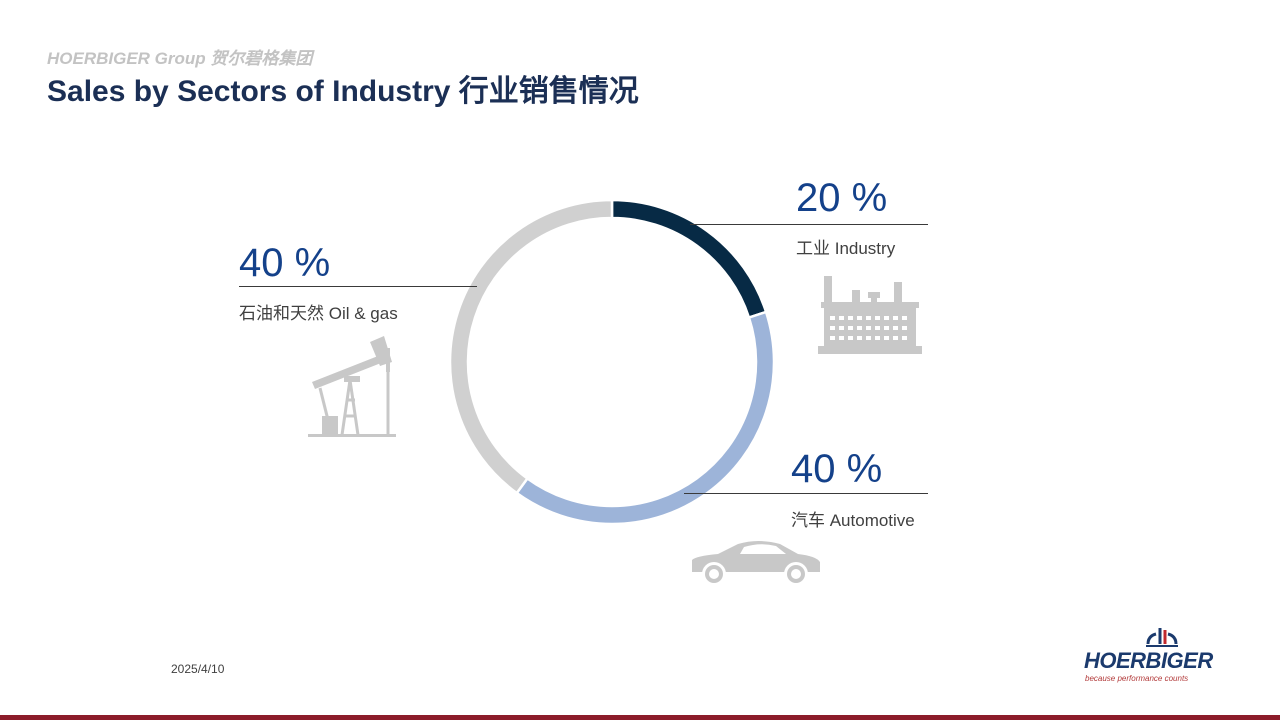 Image resolution: width=1280 pixels, height=720 pixels. Describe the element at coordinates (806, 493) in the screenshot. I see `automotive-leader-line` at that location.